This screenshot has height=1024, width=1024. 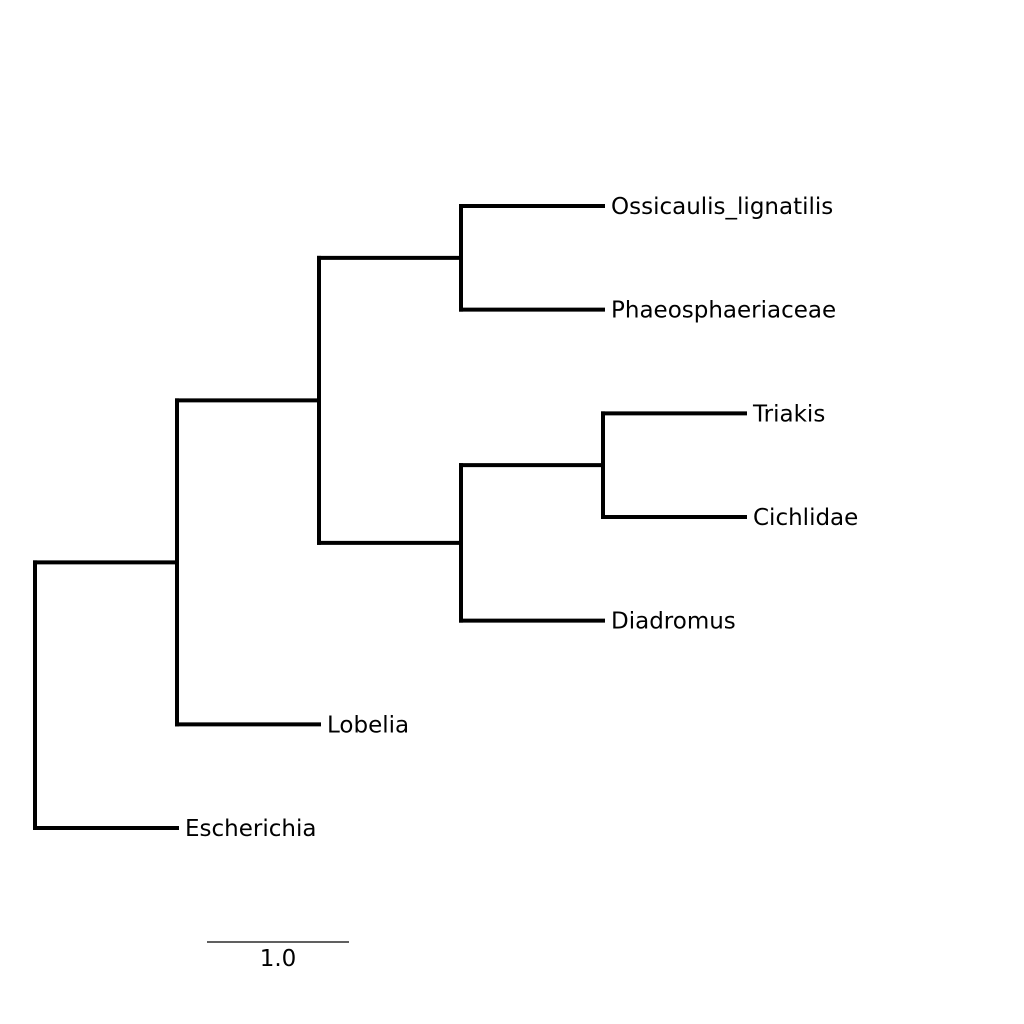 I want to click on scale-bar-label: 1.0, so click(x=278, y=959).